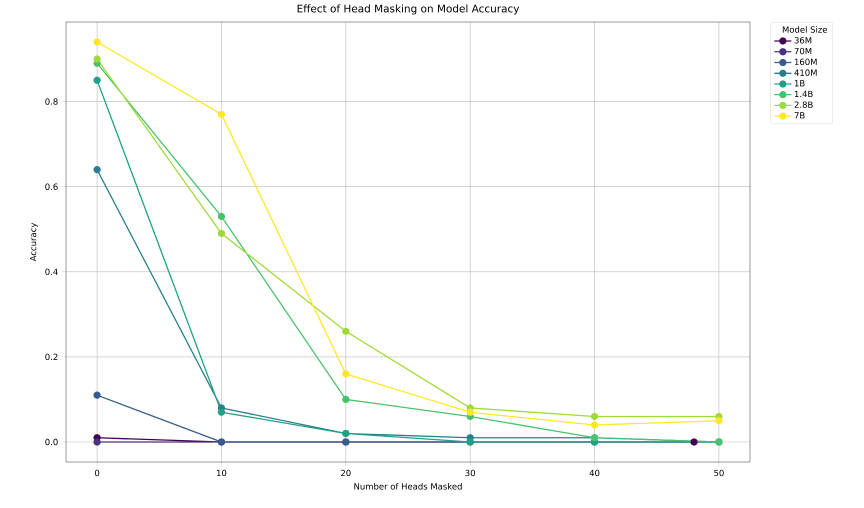 This screenshot has width=864, height=508. Describe the element at coordinates (51, 442) in the screenshot. I see `y-tick-label: 0.0` at that location.